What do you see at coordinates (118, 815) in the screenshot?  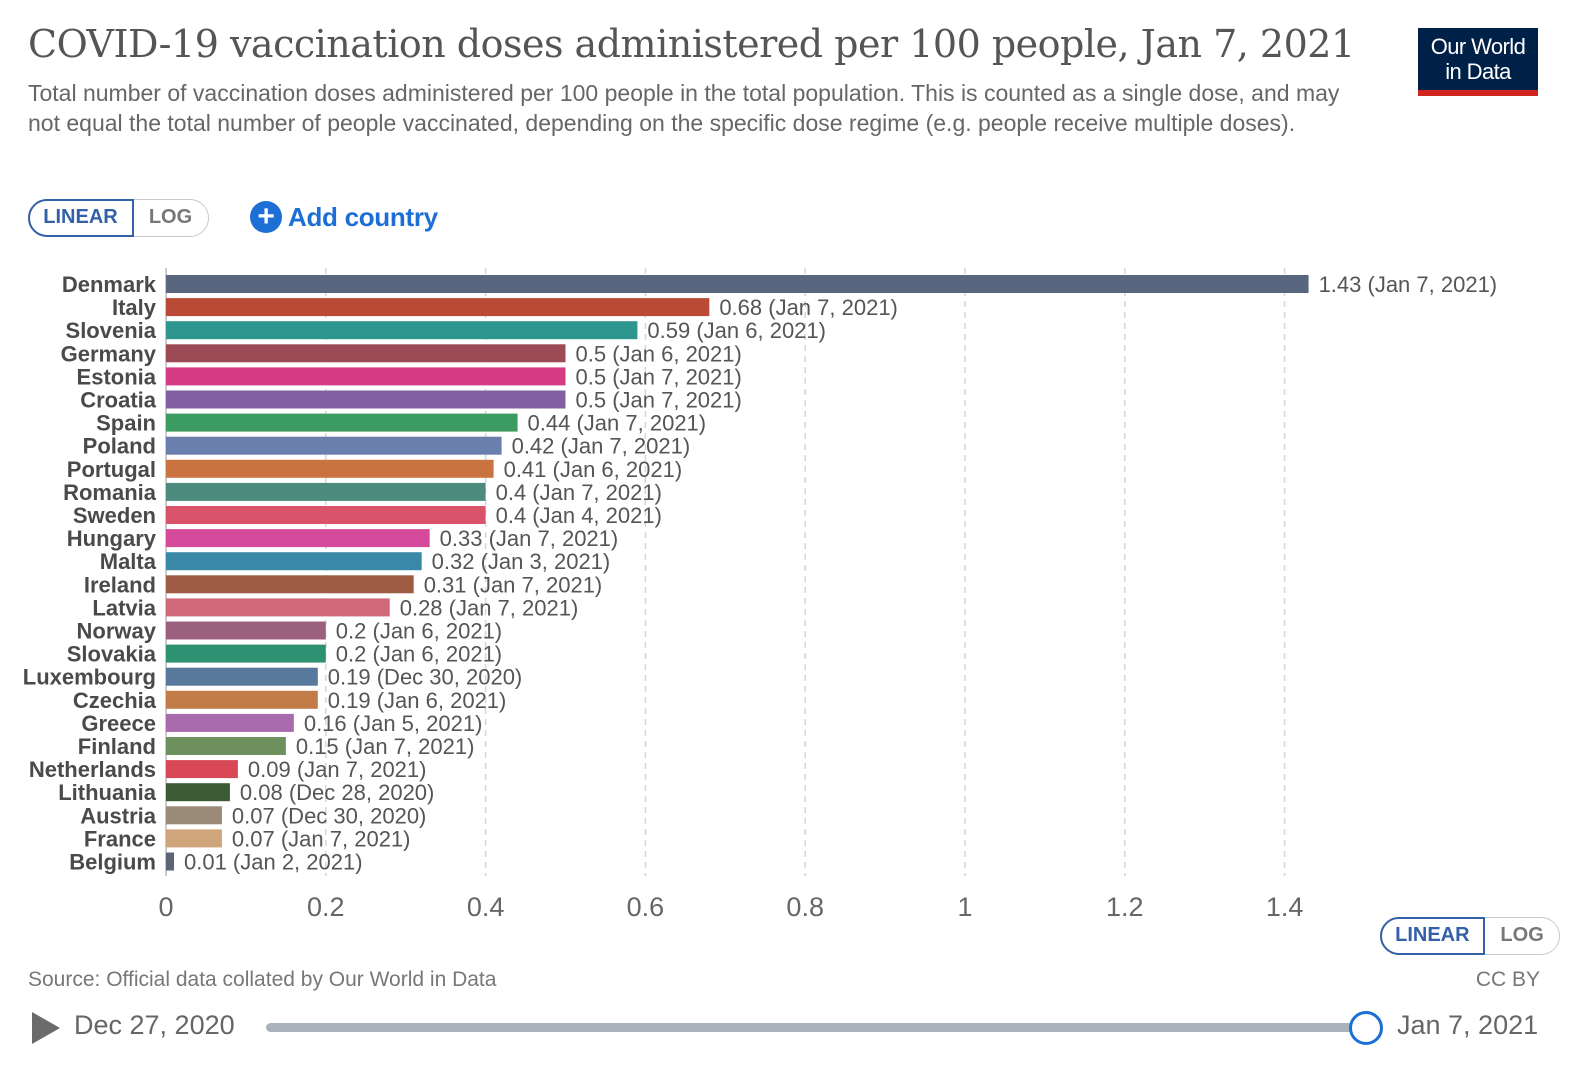 I see `country-label: Austria` at bounding box center [118, 815].